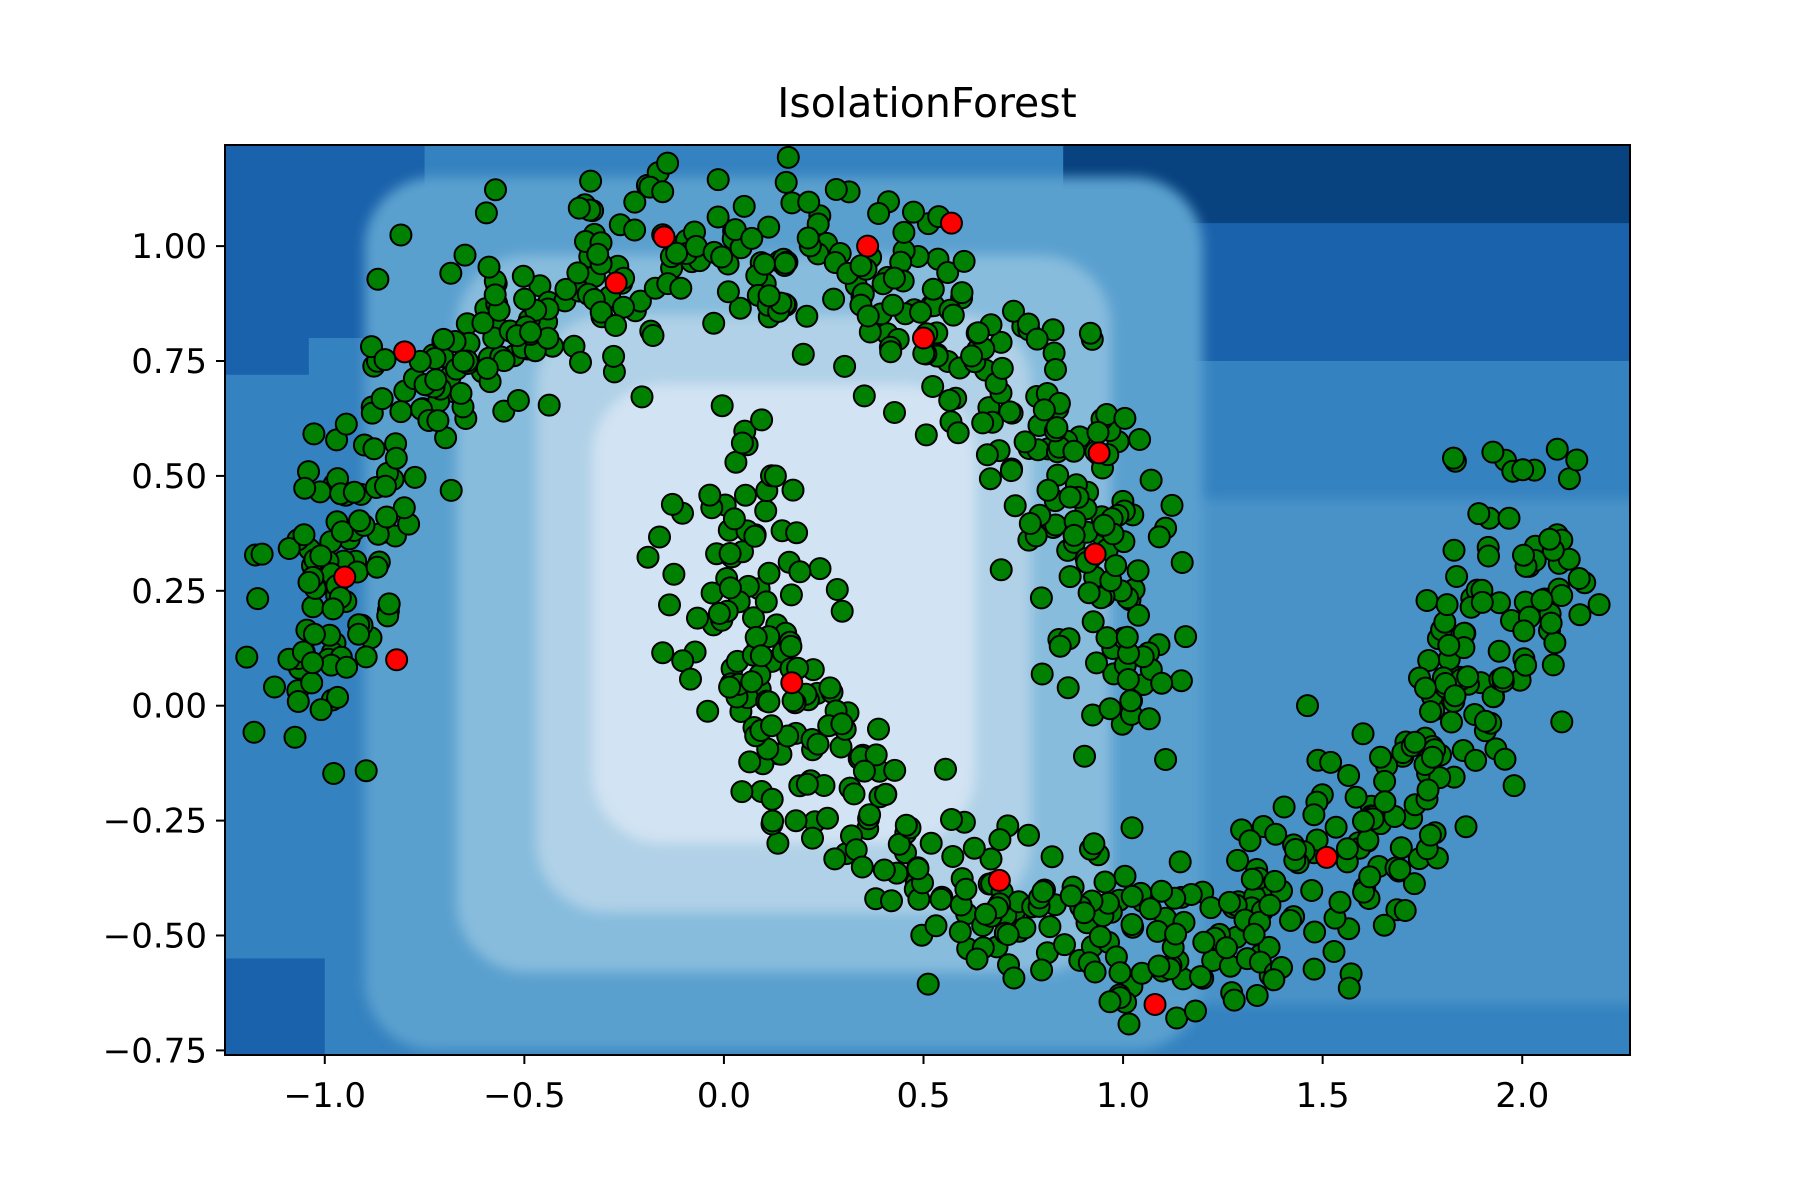 Image resolution: width=1800 pixels, height=1200 pixels. What do you see at coordinates (916, 1085) in the screenshot?
I see `x-axis: −1.0 −0.5 0.0 0.5 1.0 1.5 2.0` at bounding box center [916, 1085].